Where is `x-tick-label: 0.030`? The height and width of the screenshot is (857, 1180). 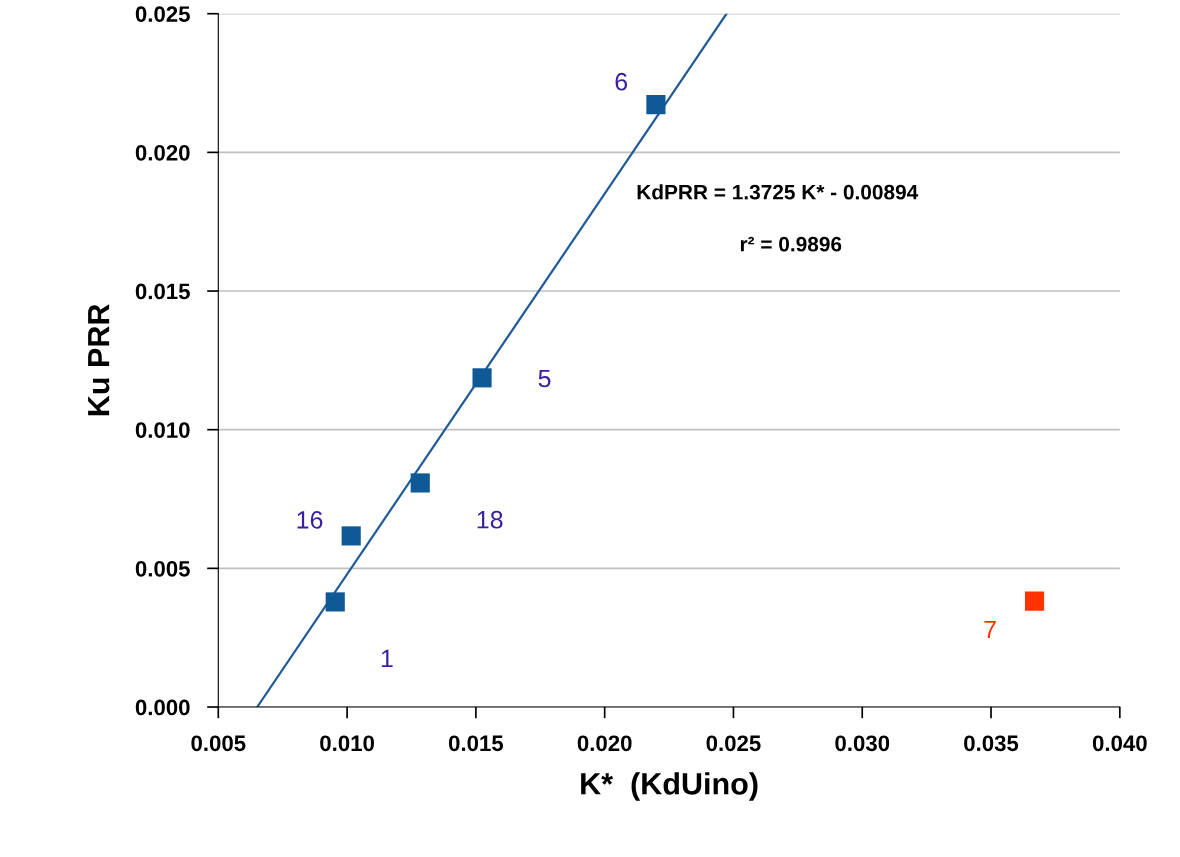
x-tick-label: 0.030 is located at coordinates (862, 743).